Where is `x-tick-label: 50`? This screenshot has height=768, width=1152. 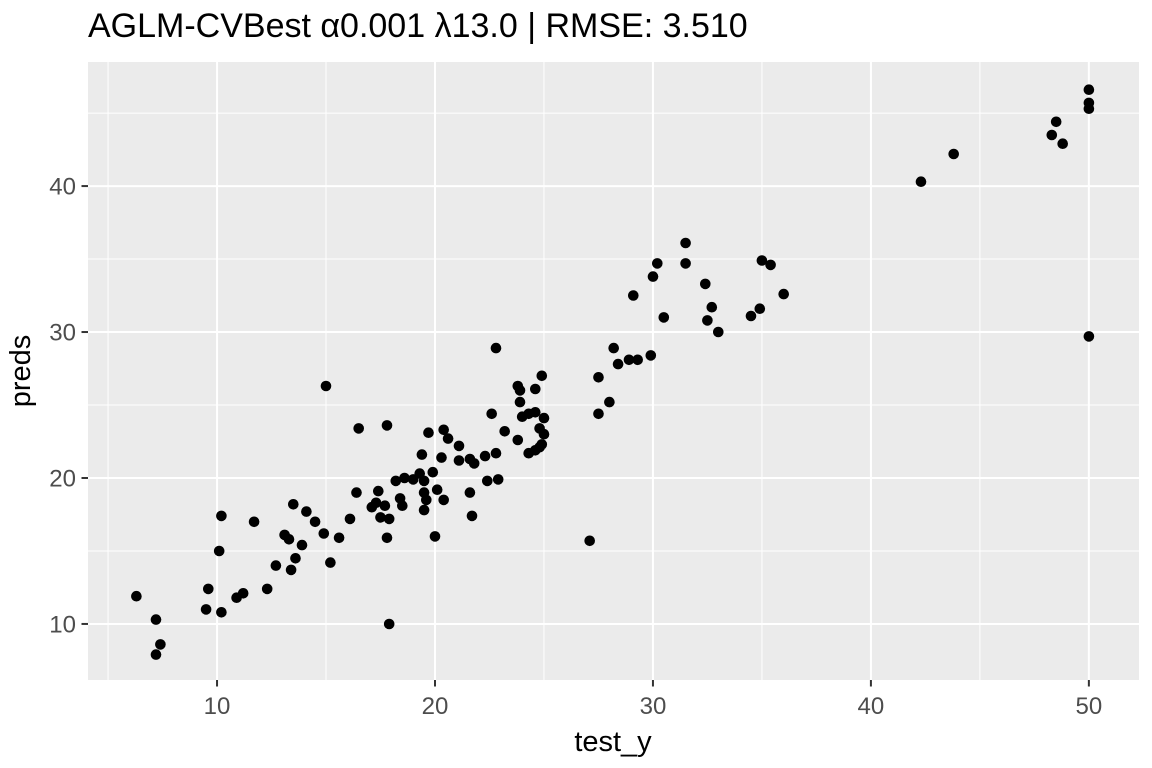
x-tick-label: 50 is located at coordinates (1089, 706).